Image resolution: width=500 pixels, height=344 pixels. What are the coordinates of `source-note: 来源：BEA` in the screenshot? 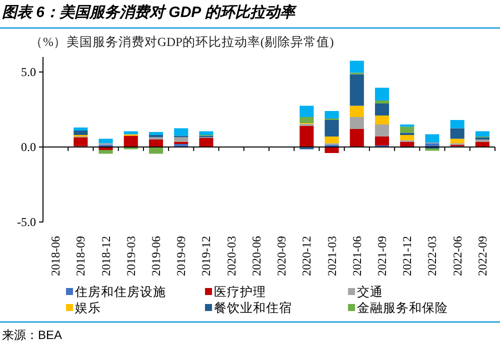 It's located at (32, 335).